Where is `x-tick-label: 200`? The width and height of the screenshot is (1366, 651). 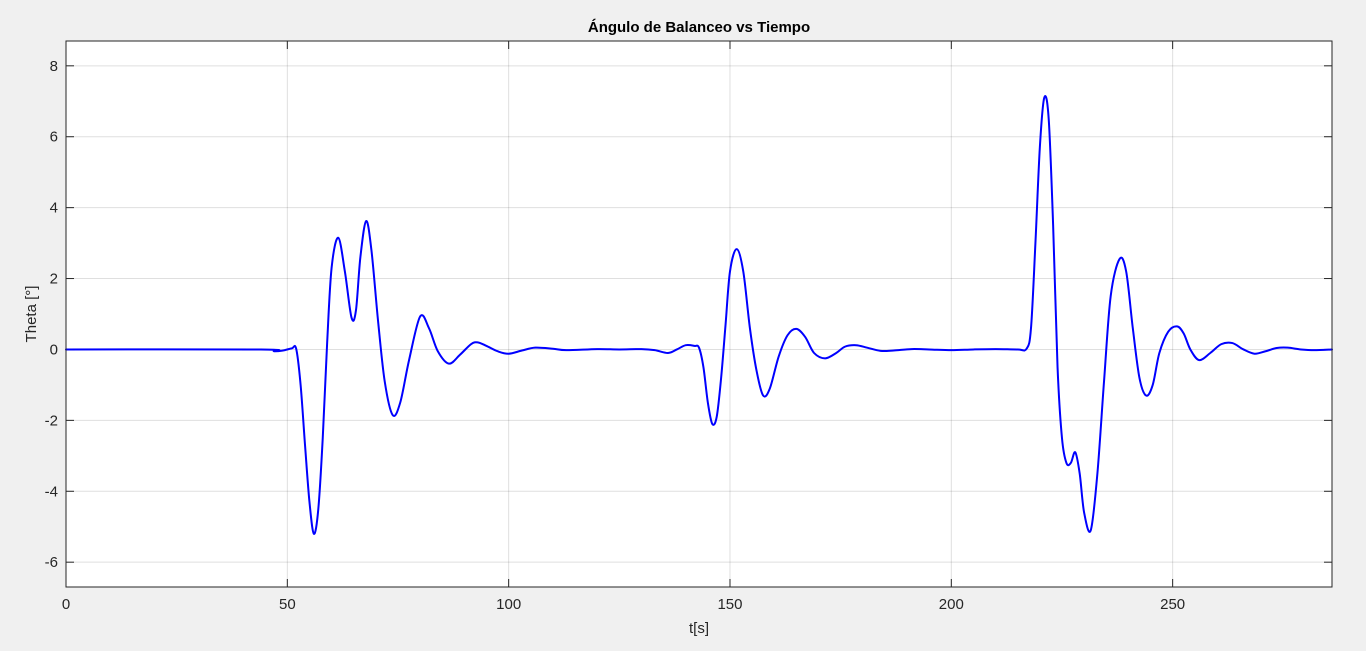
x-tick-label: 200 is located at coordinates (951, 604).